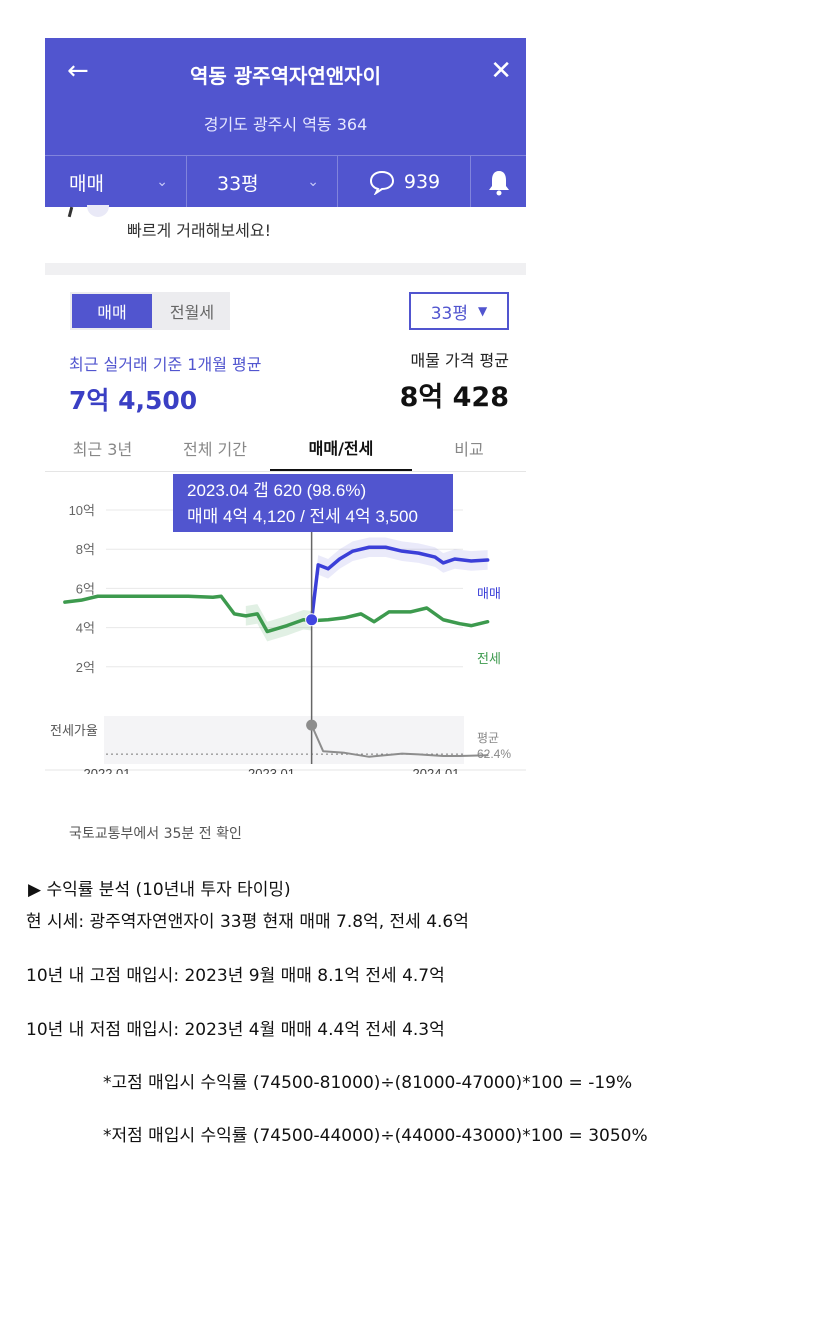 The height and width of the screenshot is (1317, 827). I want to click on promo-banner: 빠르게 거래해보세요!, so click(285, 234).